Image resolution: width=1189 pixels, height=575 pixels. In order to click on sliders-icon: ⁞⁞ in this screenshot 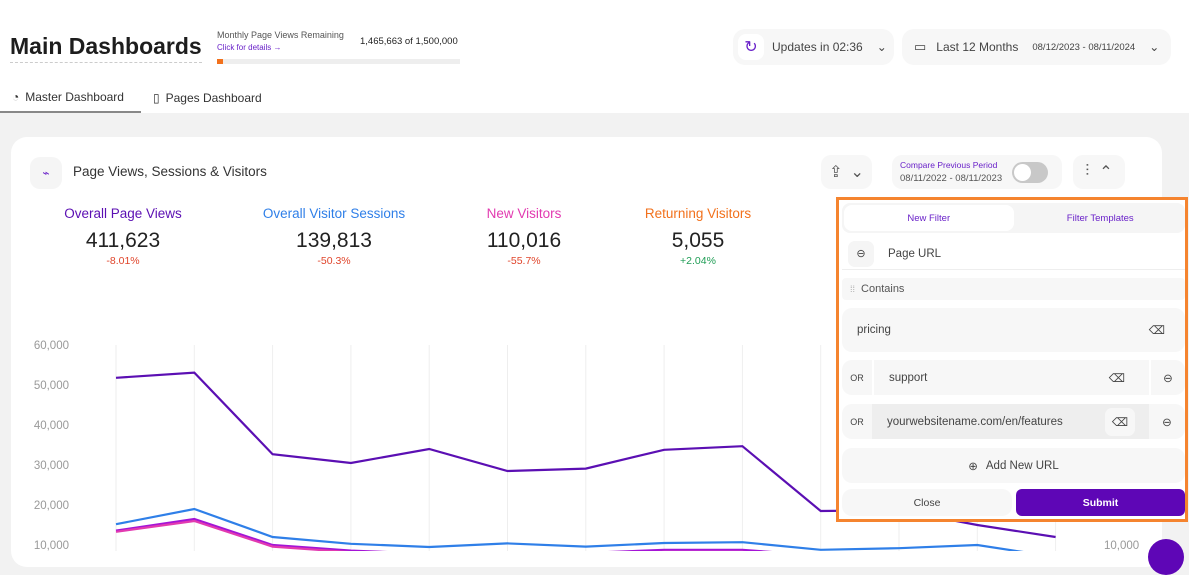, I will do `click(853, 289)`.